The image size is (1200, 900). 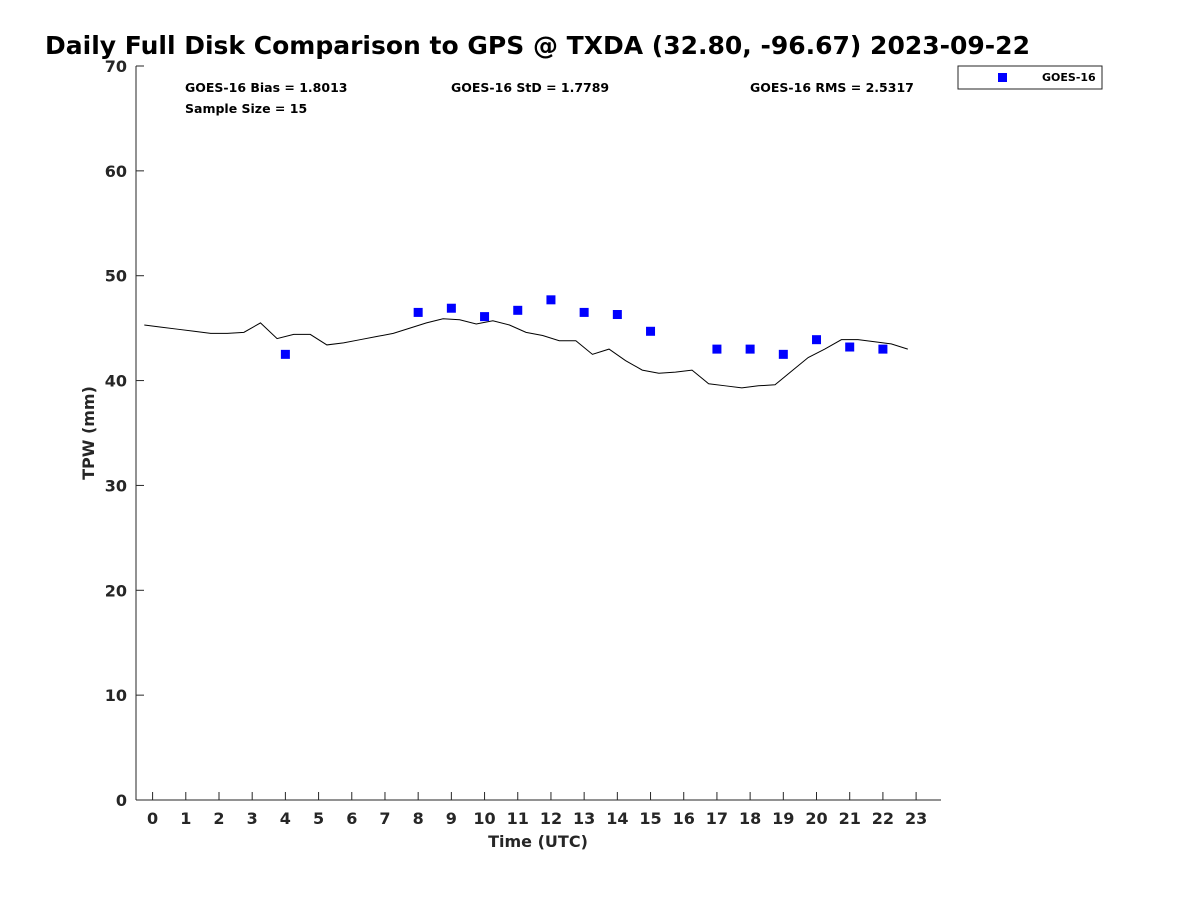 What do you see at coordinates (551, 818) in the screenshot?
I see `x-tick-label: 12` at bounding box center [551, 818].